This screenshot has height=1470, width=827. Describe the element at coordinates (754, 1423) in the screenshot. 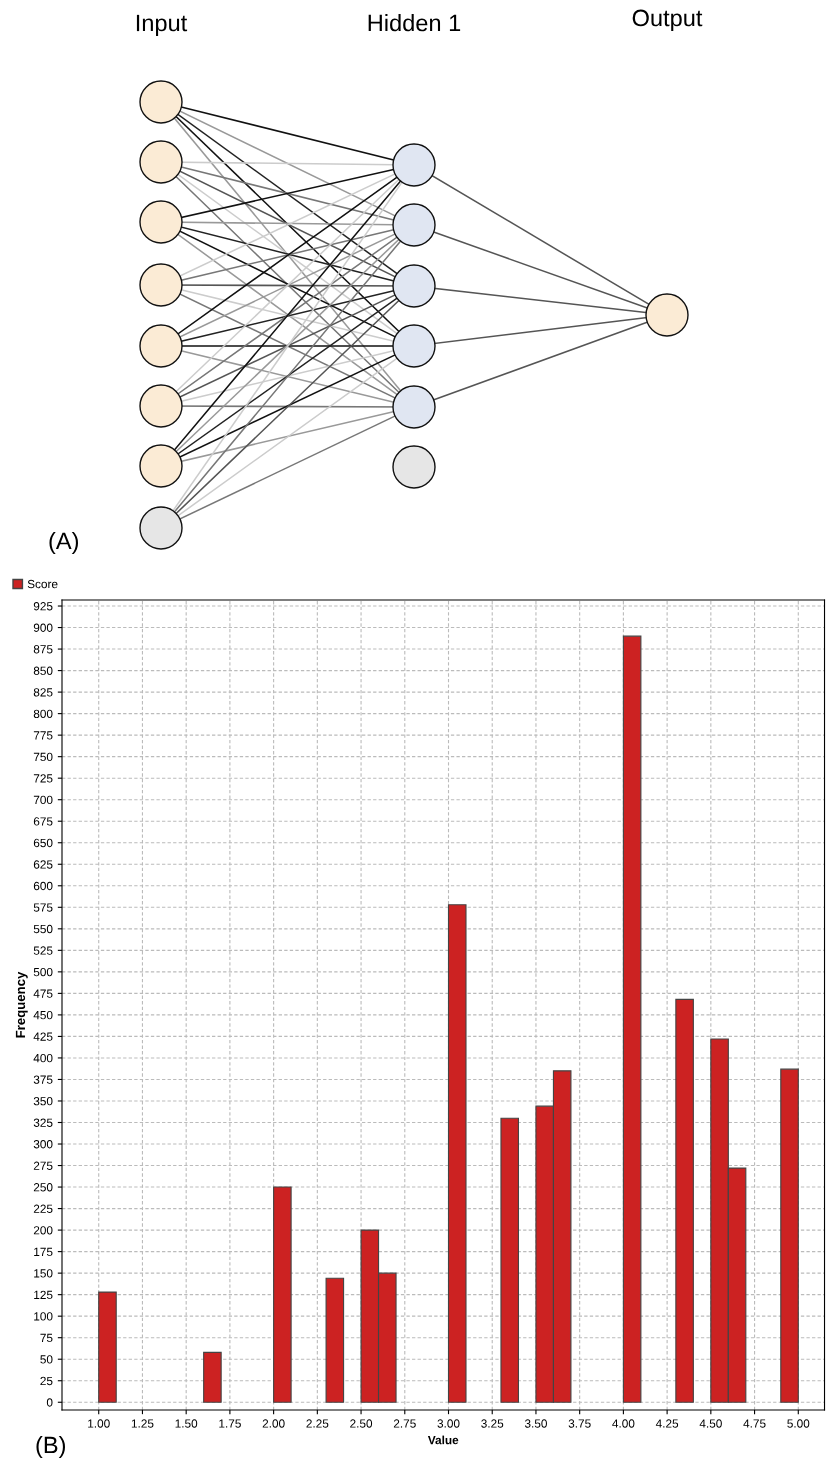

I see `x-tick-label: 4.75` at that location.